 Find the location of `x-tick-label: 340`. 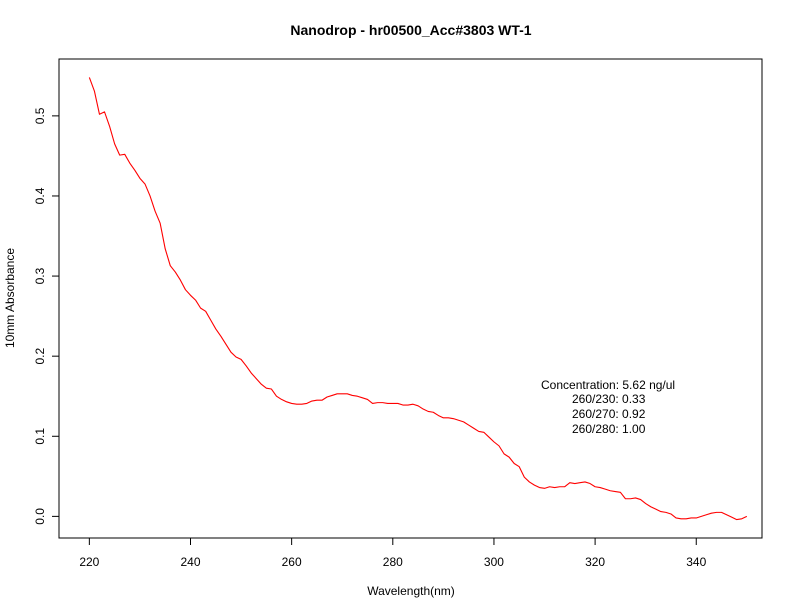

x-tick-label: 340 is located at coordinates (696, 562).